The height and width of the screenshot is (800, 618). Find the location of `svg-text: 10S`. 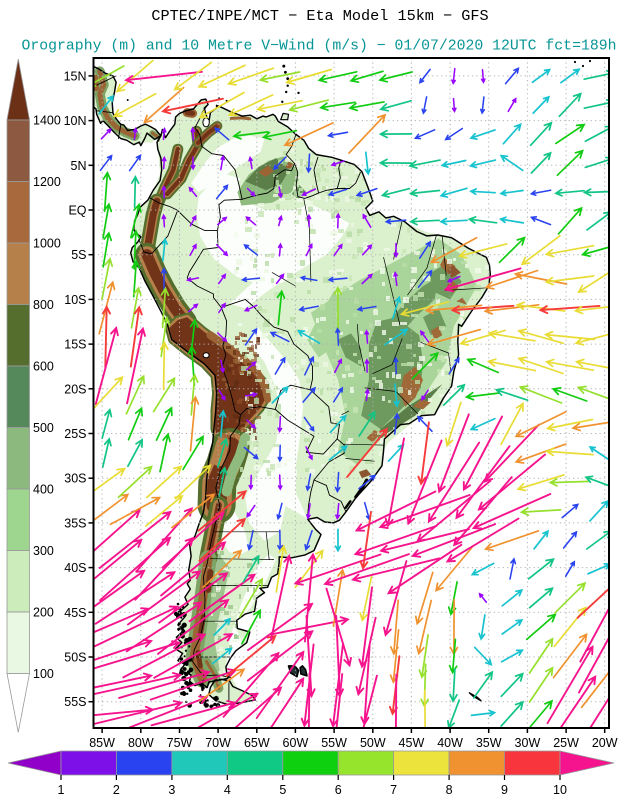

svg-text: 10S is located at coordinates (75, 300).